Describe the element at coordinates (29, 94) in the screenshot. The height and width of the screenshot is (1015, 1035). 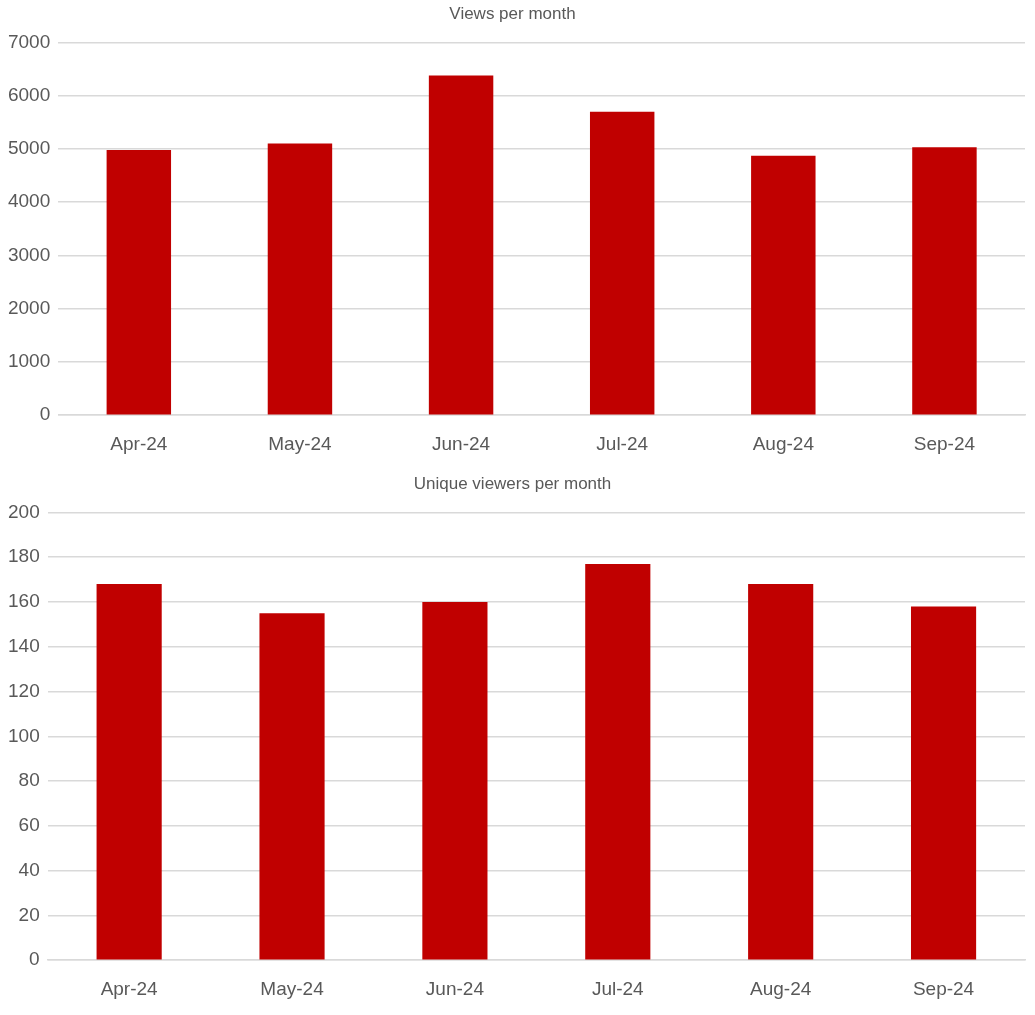
I see `y-tick-label: 6000` at that location.